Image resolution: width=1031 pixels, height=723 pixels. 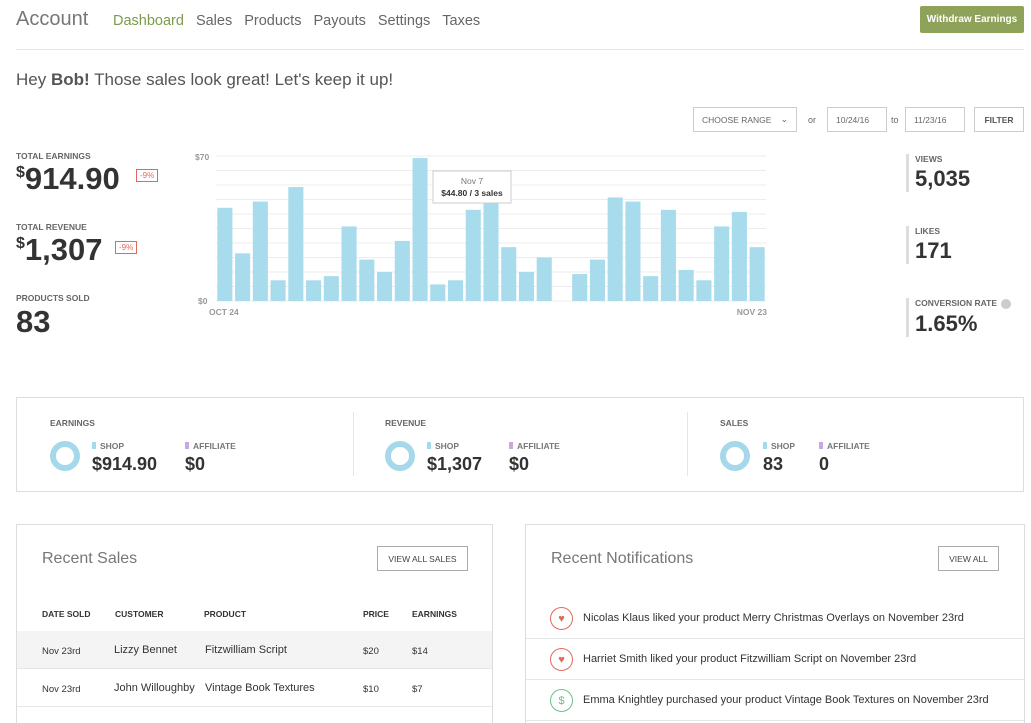 I want to click on earnings-change-badge: -9%, so click(x=147, y=175).